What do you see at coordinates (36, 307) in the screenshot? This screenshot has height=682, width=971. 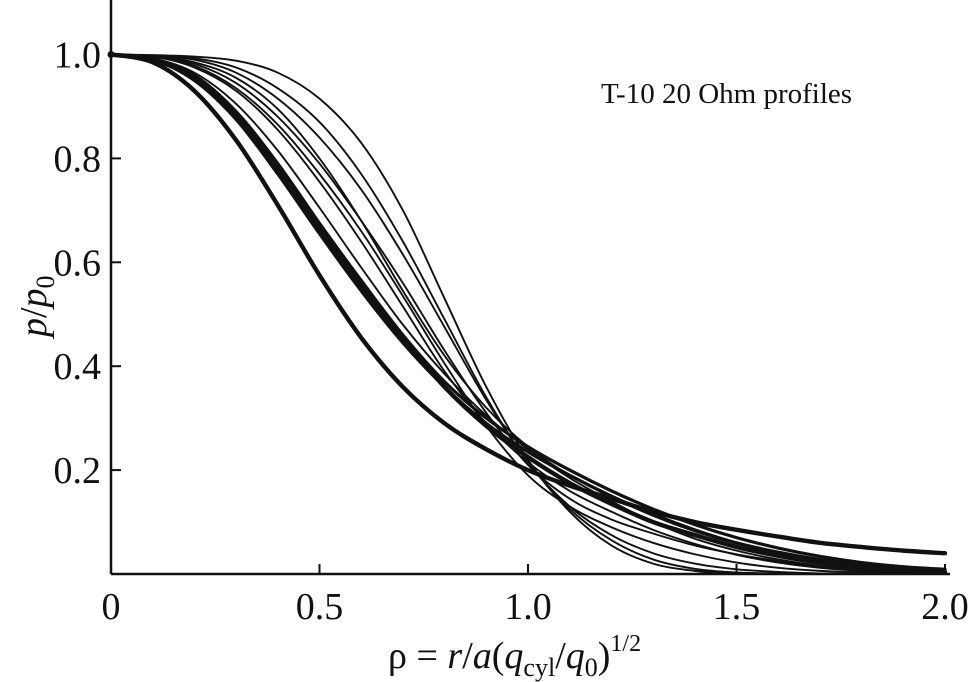 I see `y-axis-title: p/p0` at bounding box center [36, 307].